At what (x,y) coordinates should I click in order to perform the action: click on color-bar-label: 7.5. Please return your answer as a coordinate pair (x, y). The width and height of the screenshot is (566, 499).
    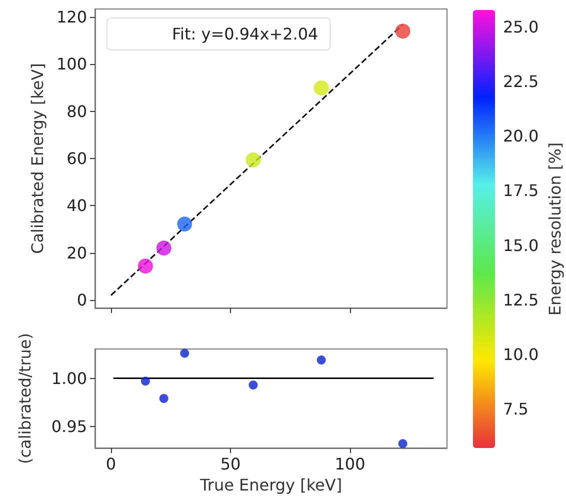
    Looking at the image, I should click on (515, 408).